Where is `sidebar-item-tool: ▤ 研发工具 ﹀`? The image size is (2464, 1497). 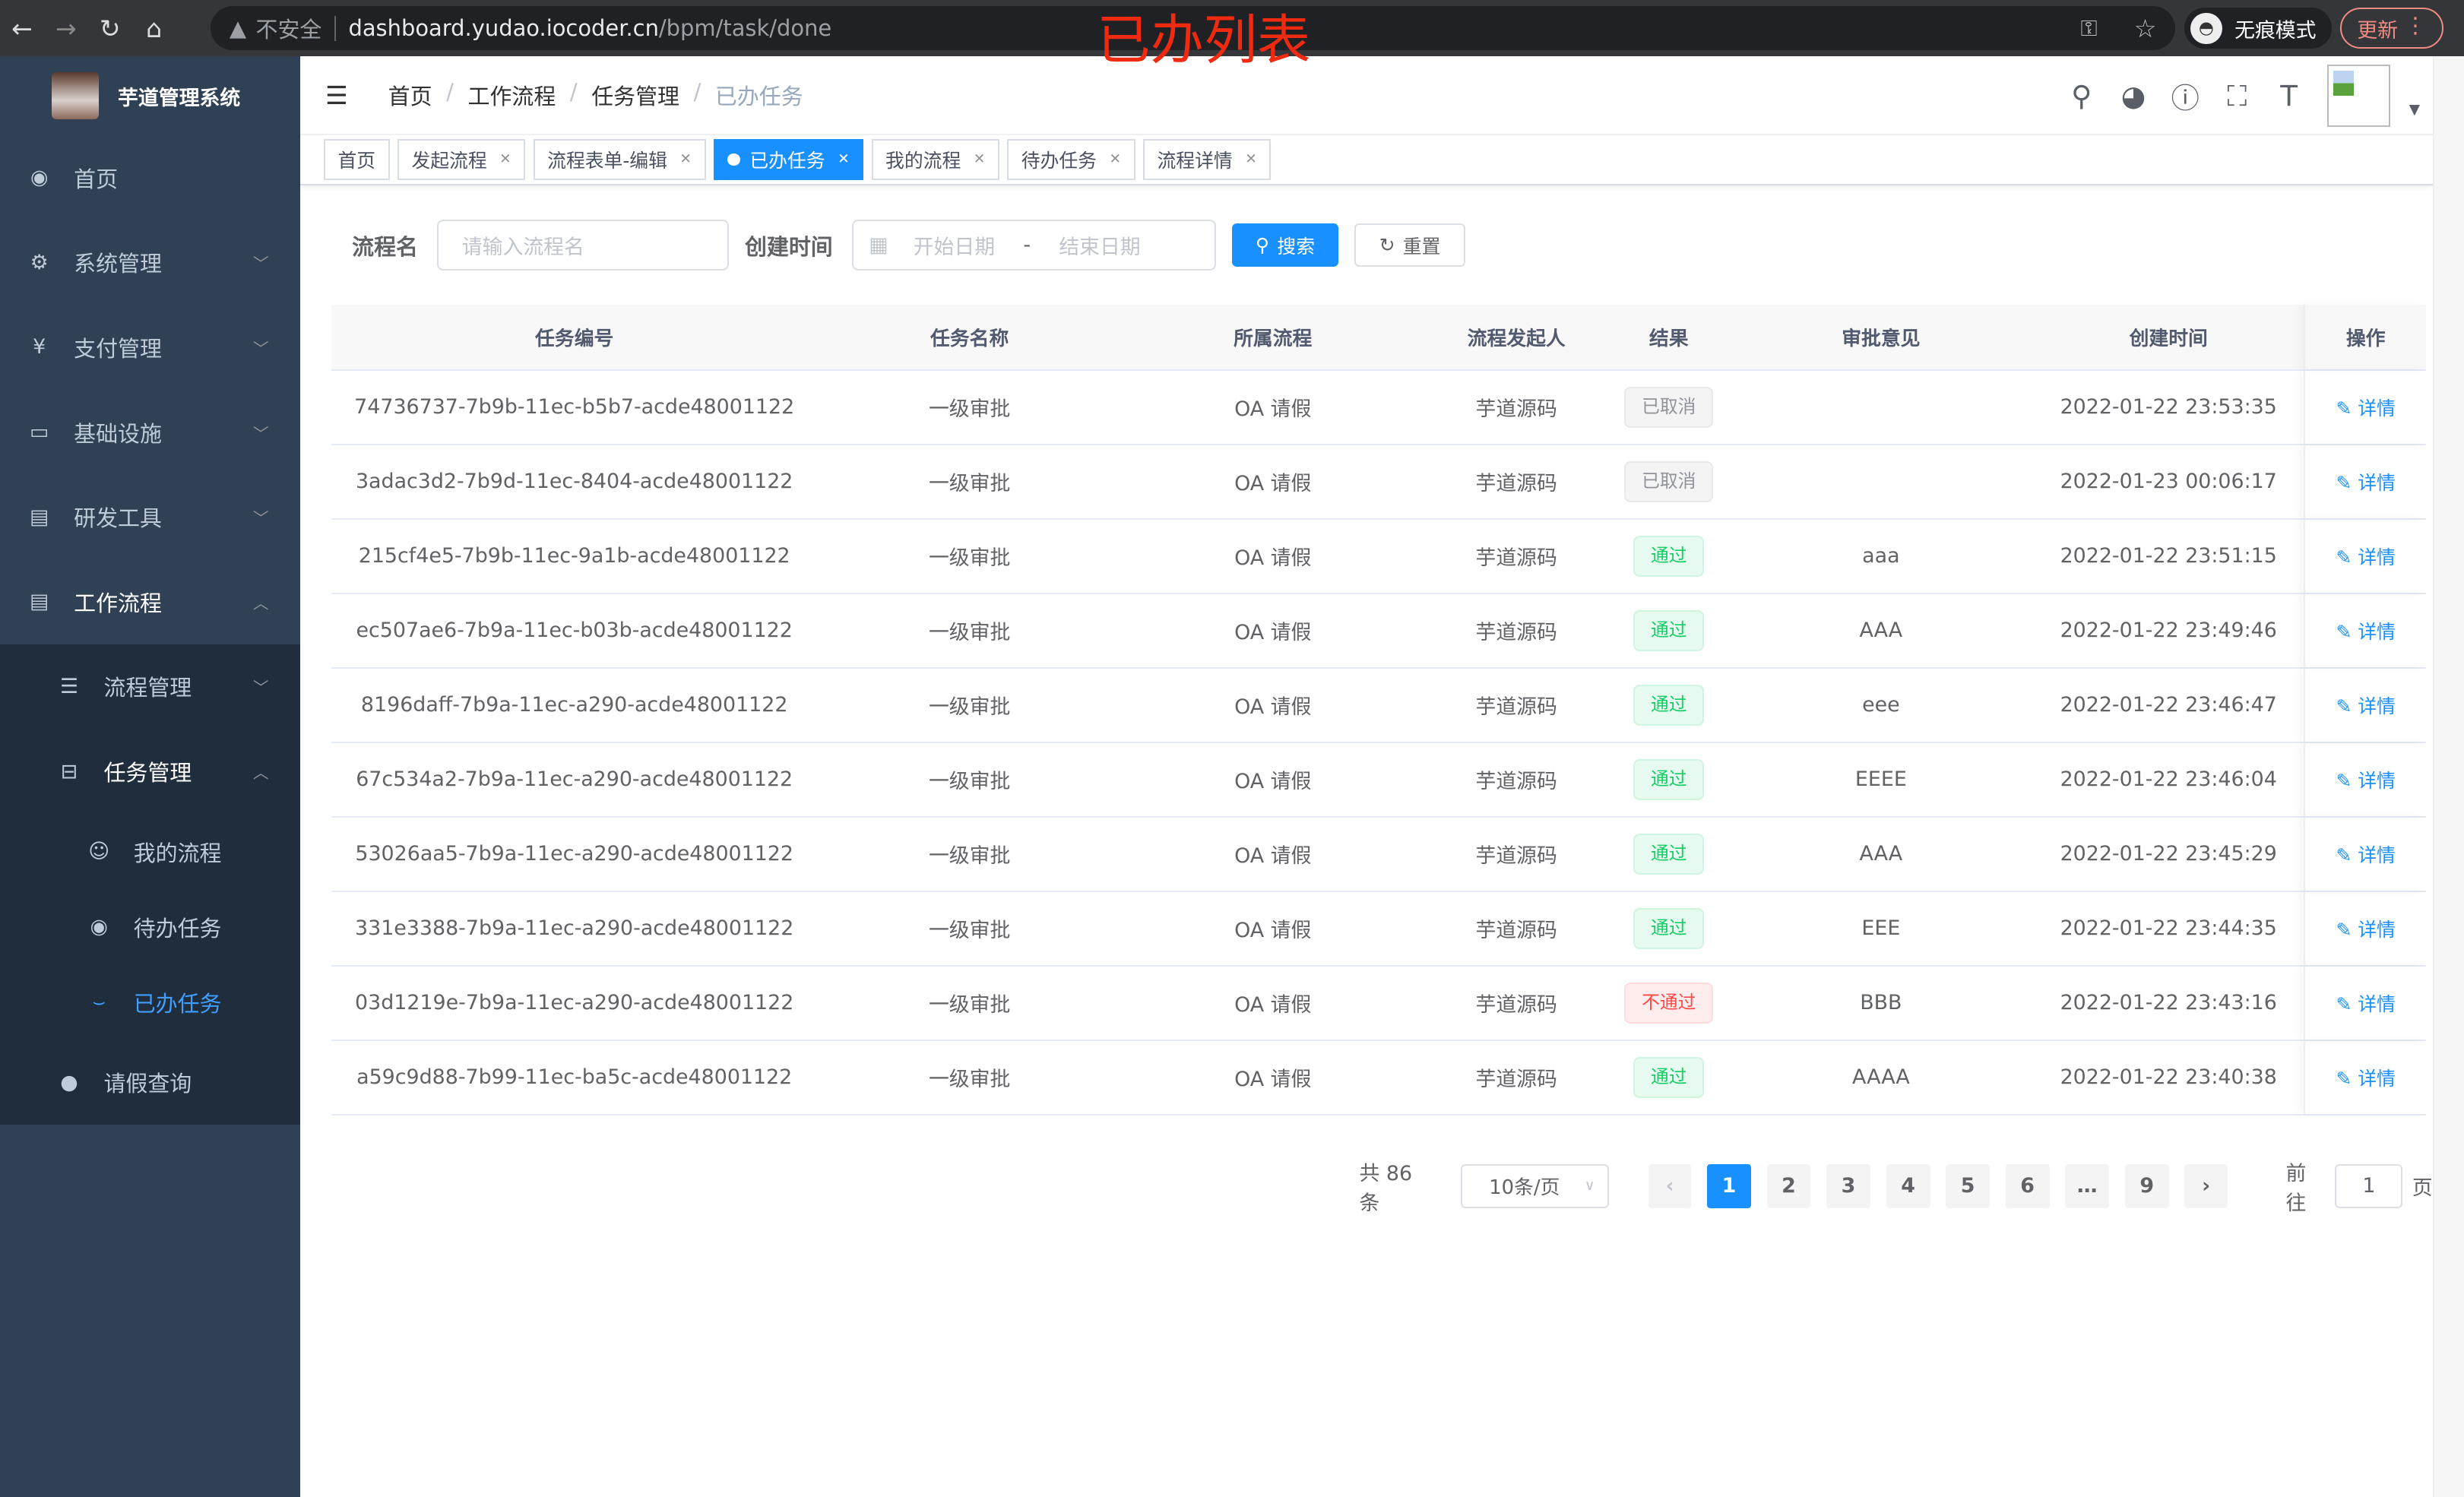 sidebar-item-tool: ▤ 研发工具 ﹀ is located at coordinates (150, 516).